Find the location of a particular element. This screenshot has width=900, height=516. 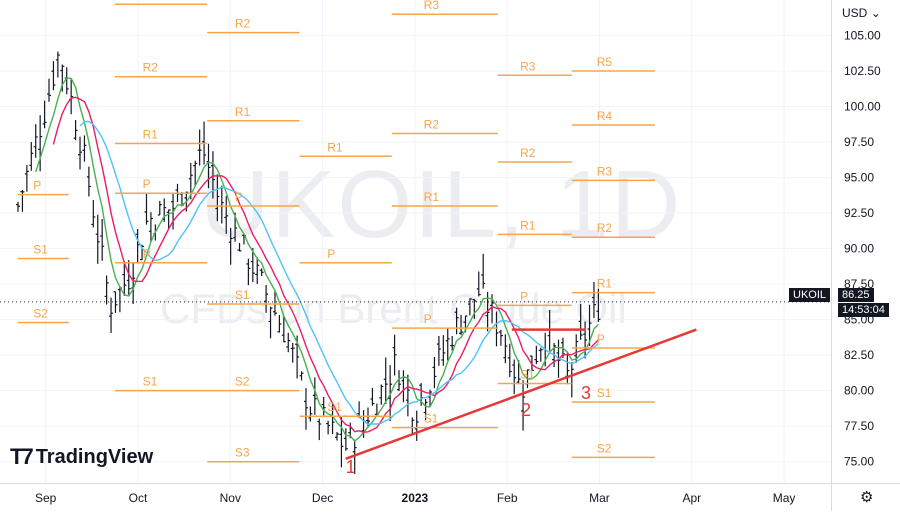

gear-icon: ⚙ is located at coordinates (867, 497).